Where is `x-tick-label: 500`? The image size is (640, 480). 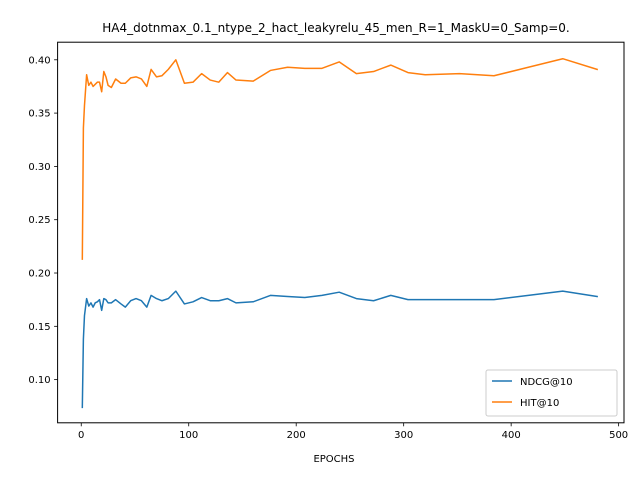
x-tick-label: 500 is located at coordinates (618, 435).